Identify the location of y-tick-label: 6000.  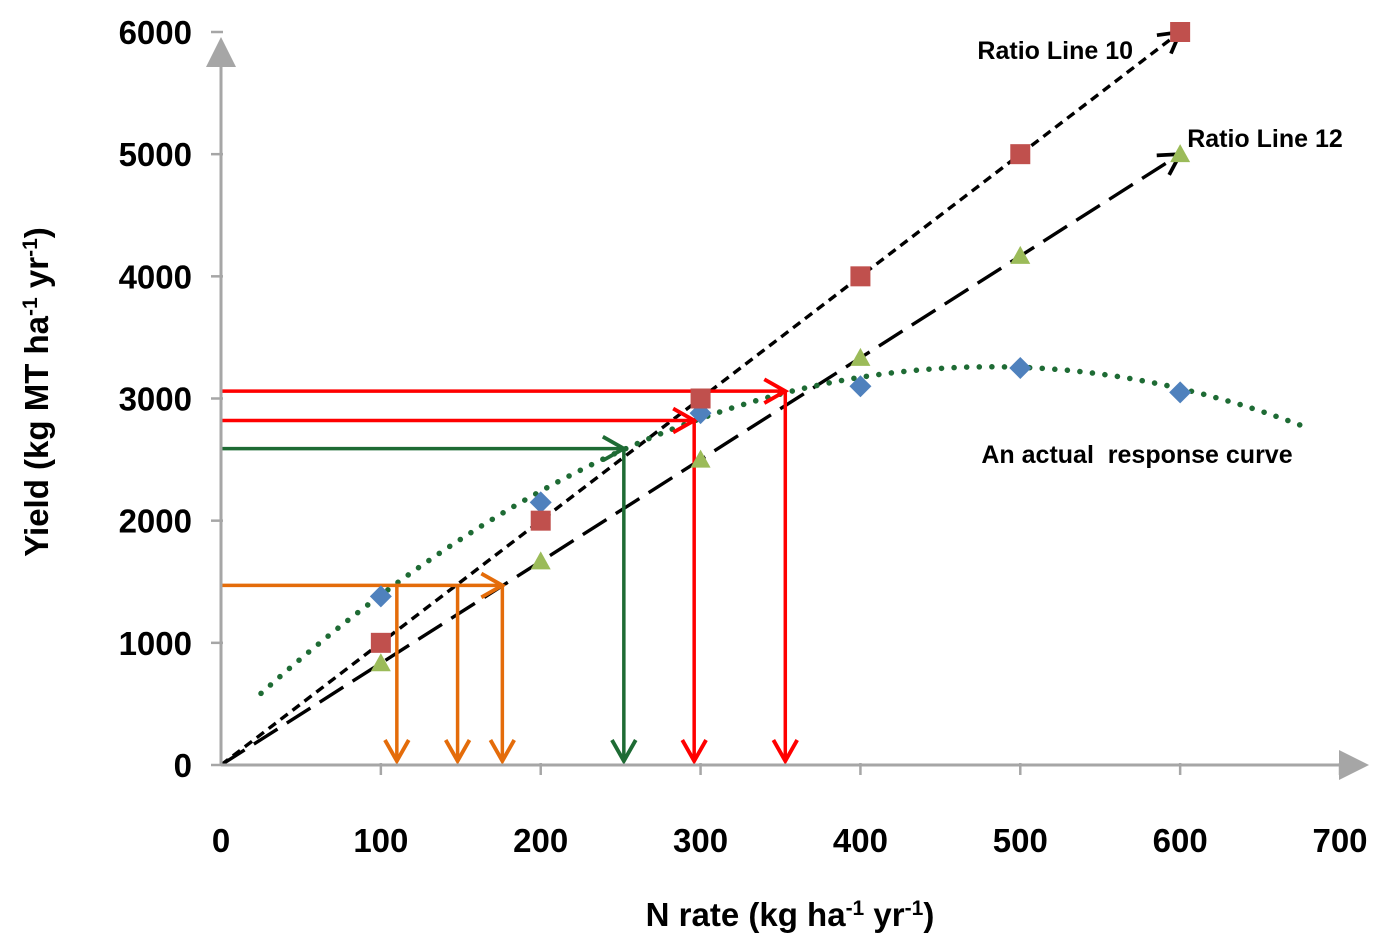
(155, 32).